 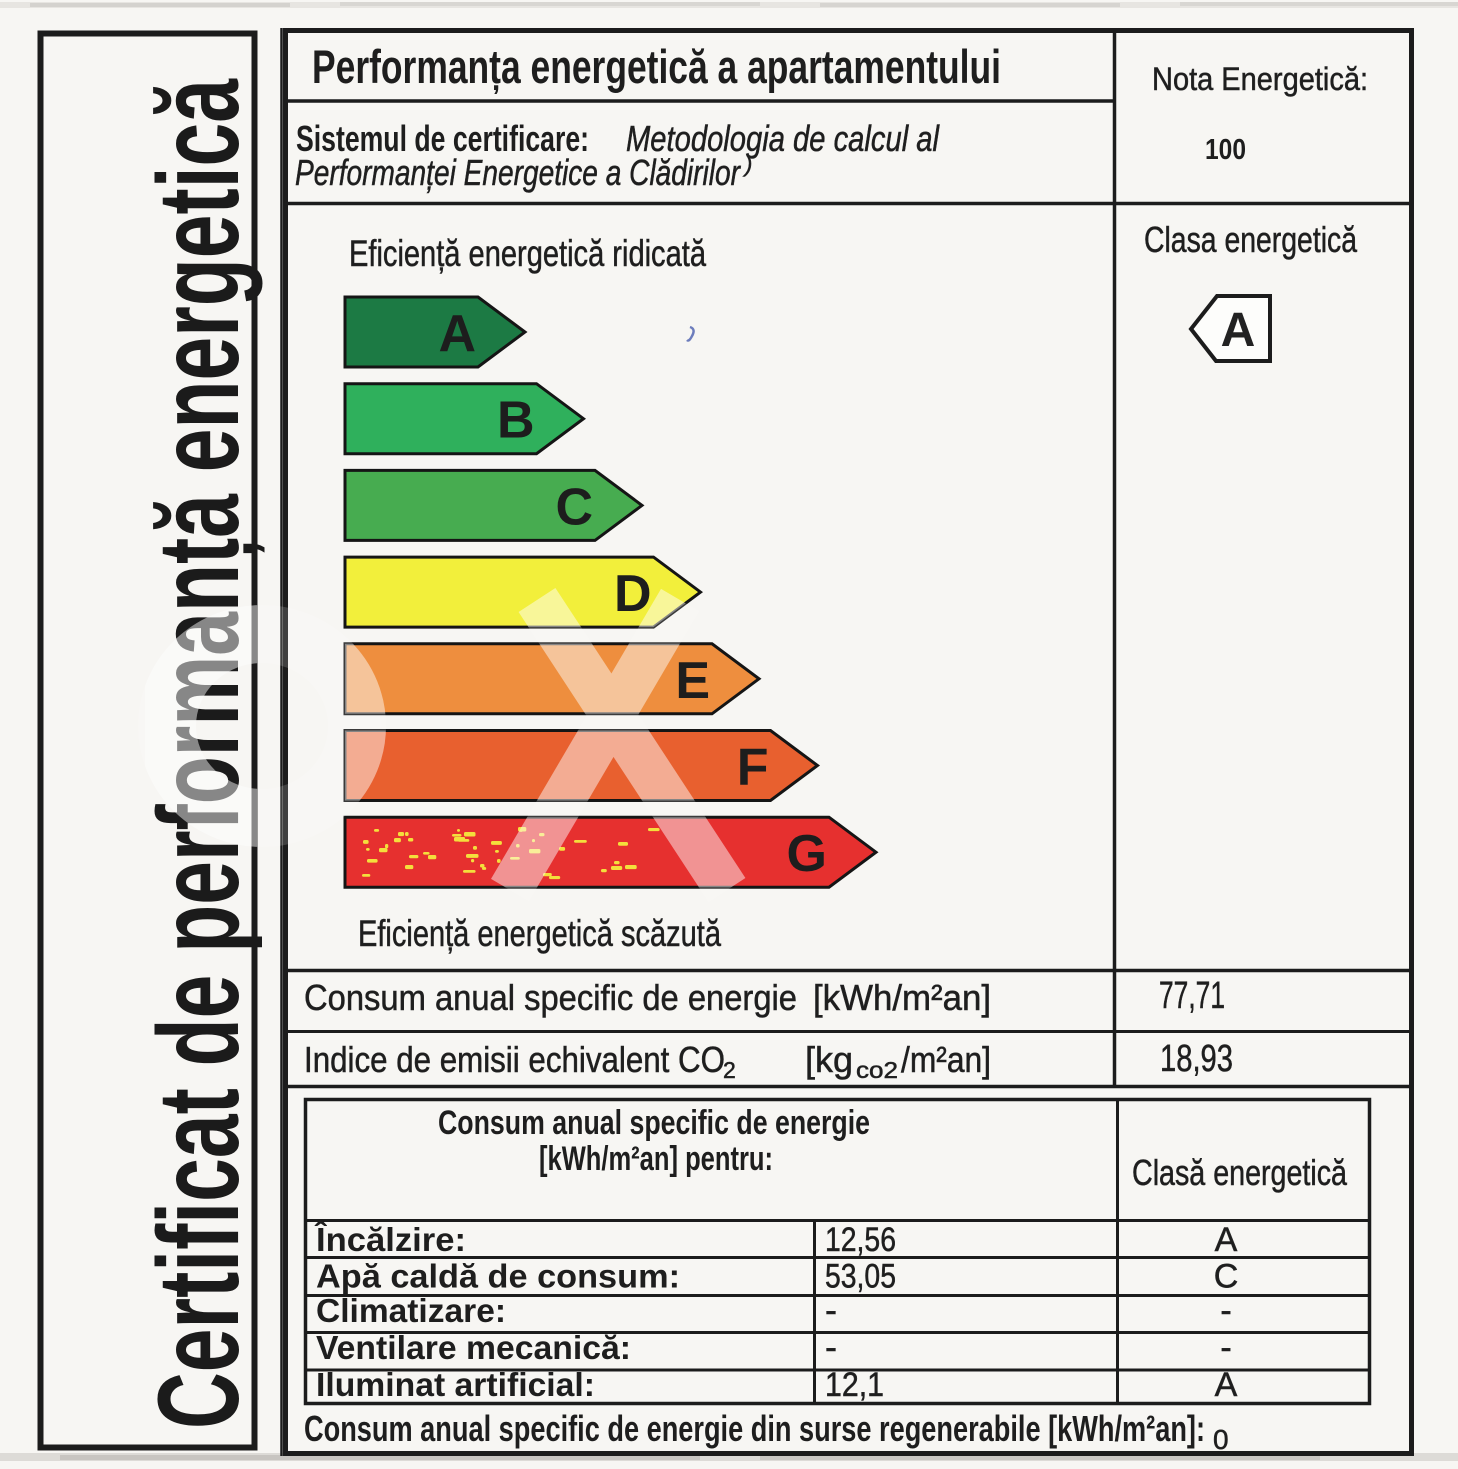 I want to click on svg-text: [kWh/m²an], so click(x=902, y=997).